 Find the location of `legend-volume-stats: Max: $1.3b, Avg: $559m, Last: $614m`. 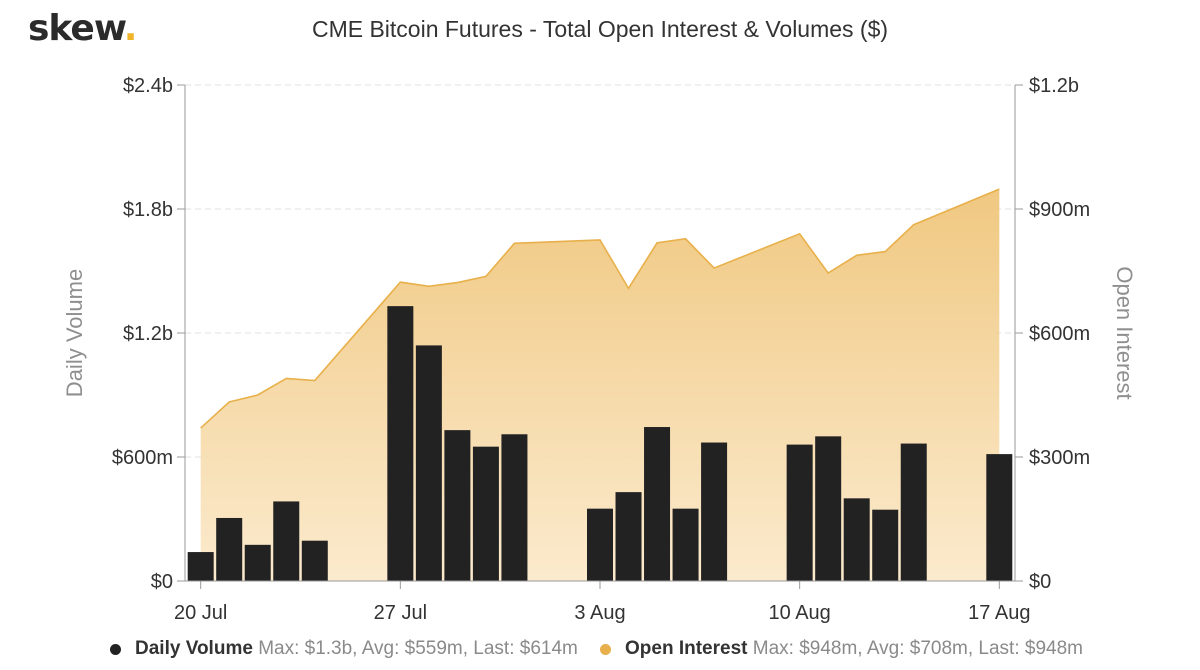

legend-volume-stats: Max: $1.3b, Avg: $559m, Last: $614m is located at coordinates (418, 648).